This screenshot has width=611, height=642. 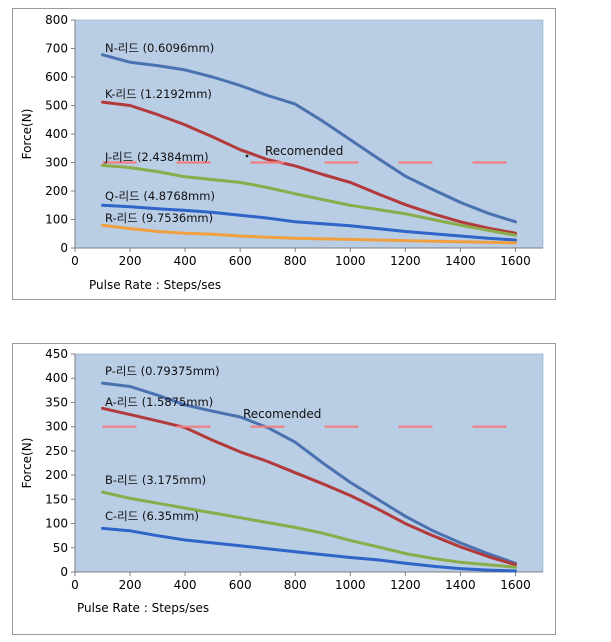 I want to click on chart-1-y-tick-label: 700, so click(x=56, y=49).